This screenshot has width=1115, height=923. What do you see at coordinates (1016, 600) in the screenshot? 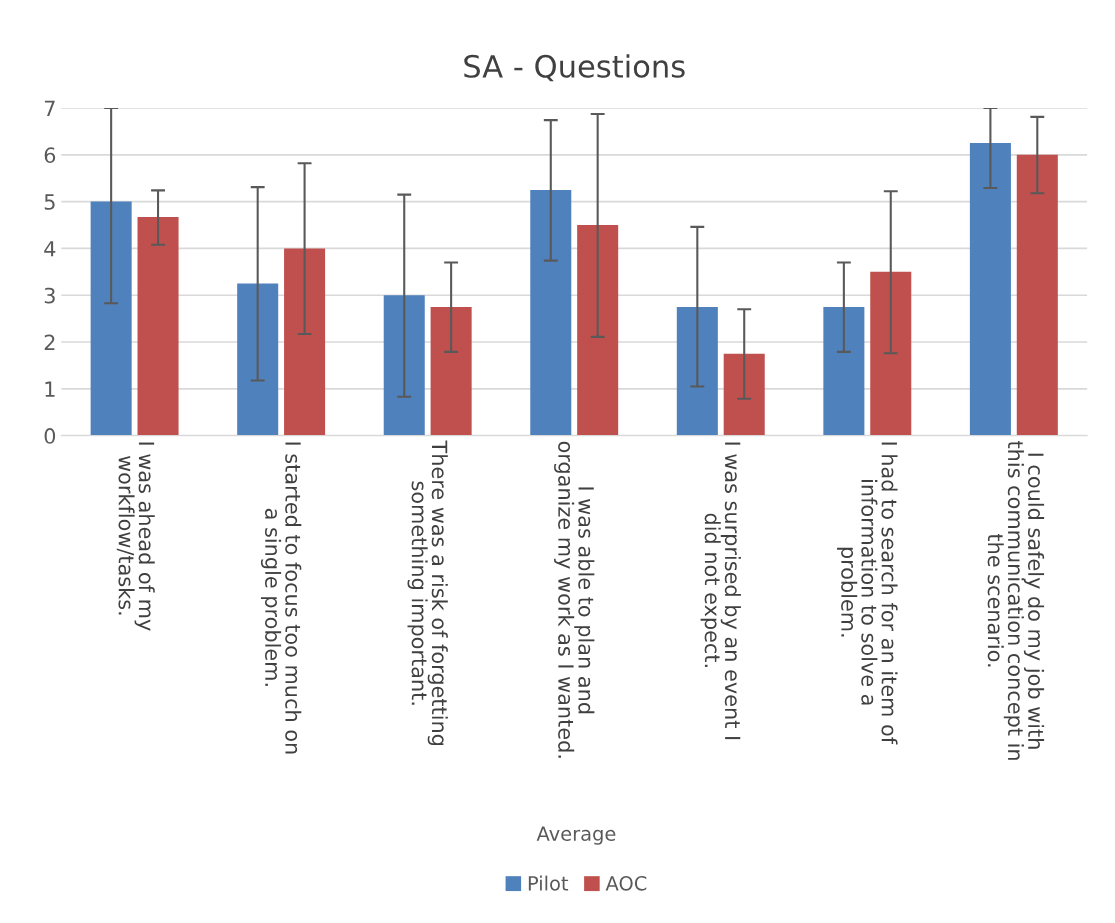
I see `x-tick-label: I could safely do my job with this communication concept in the scenario.` at bounding box center [1016, 600].